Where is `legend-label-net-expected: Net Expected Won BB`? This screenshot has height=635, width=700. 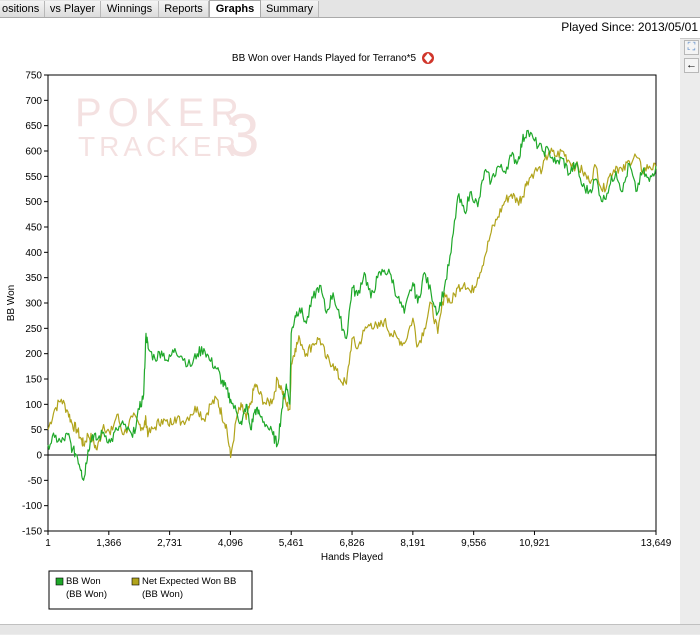 legend-label-net-expected: Net Expected Won BB is located at coordinates (189, 581).